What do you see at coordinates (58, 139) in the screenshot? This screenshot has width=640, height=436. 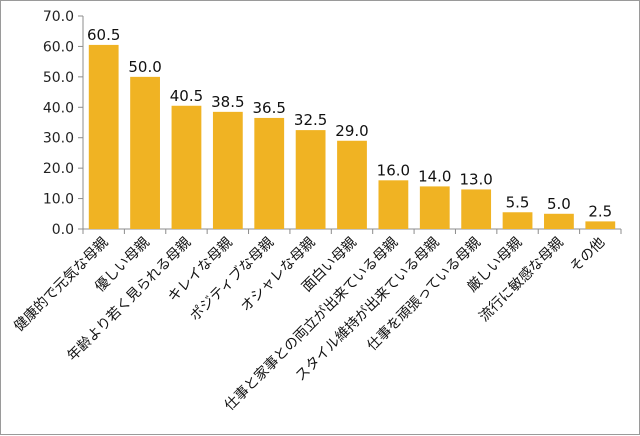 I see `y-tick-label: 30.0` at bounding box center [58, 139].